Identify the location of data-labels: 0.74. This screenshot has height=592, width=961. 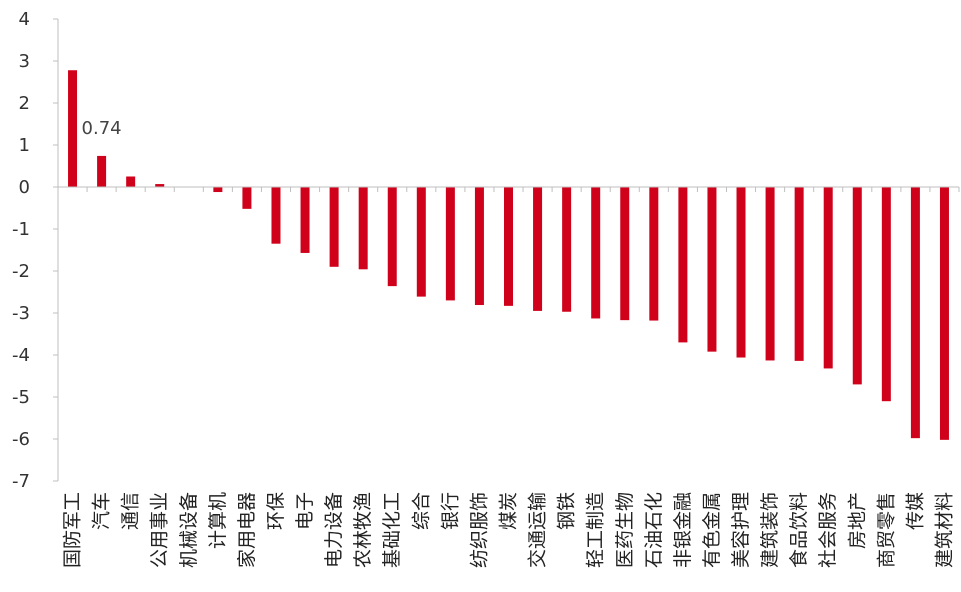
(102, 128).